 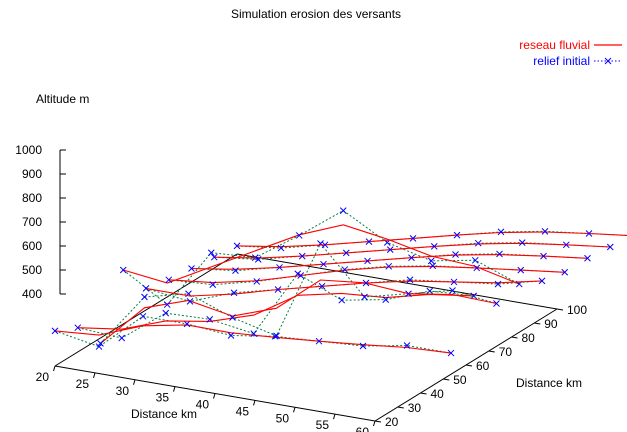 I want to click on legend-label-reseau: reseau fluvial, so click(x=554, y=45).